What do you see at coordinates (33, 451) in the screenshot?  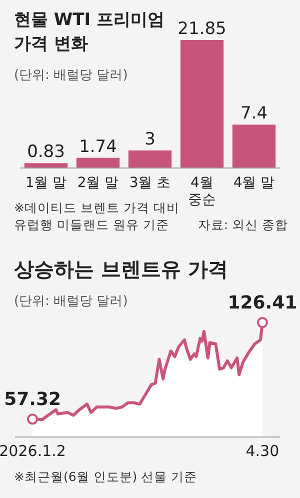 I see `x-tick-label: 2026.1.2` at bounding box center [33, 451].